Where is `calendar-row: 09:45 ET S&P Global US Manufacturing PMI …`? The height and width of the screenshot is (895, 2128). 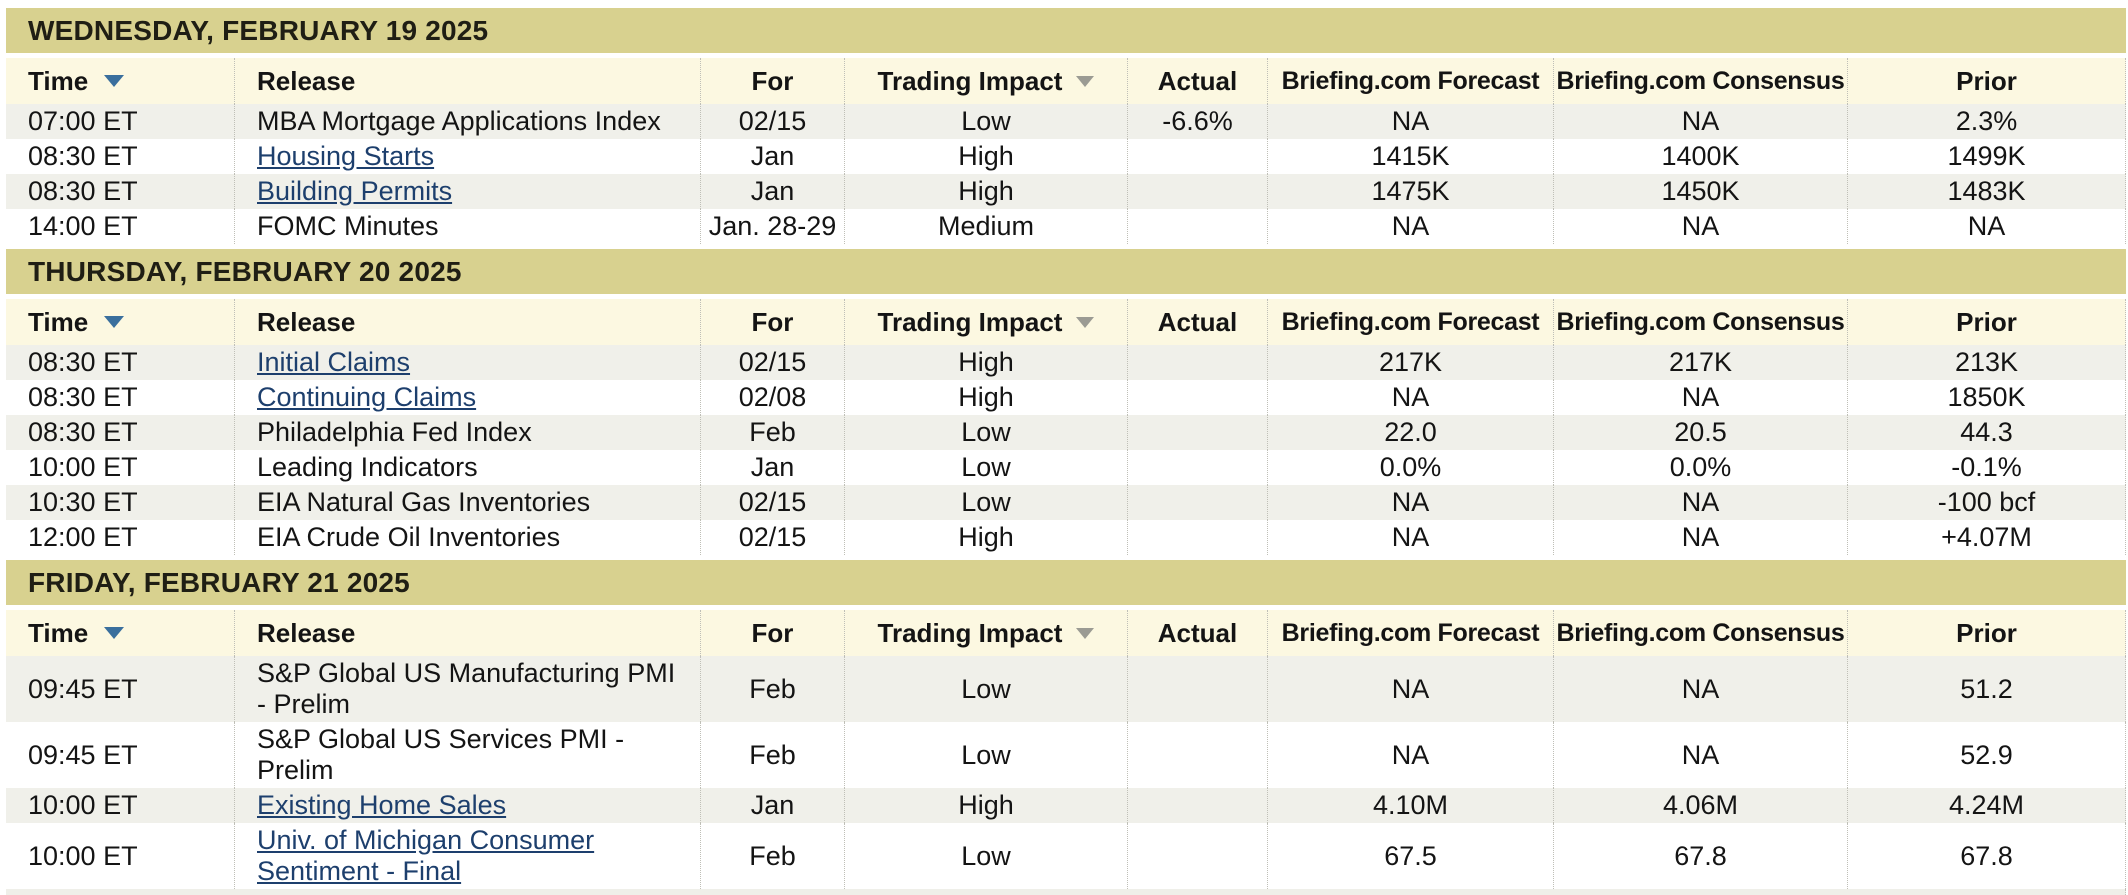
calendar-row: 09:45 ET S&P Global US Manufacturing PMI … is located at coordinates (1066, 689).